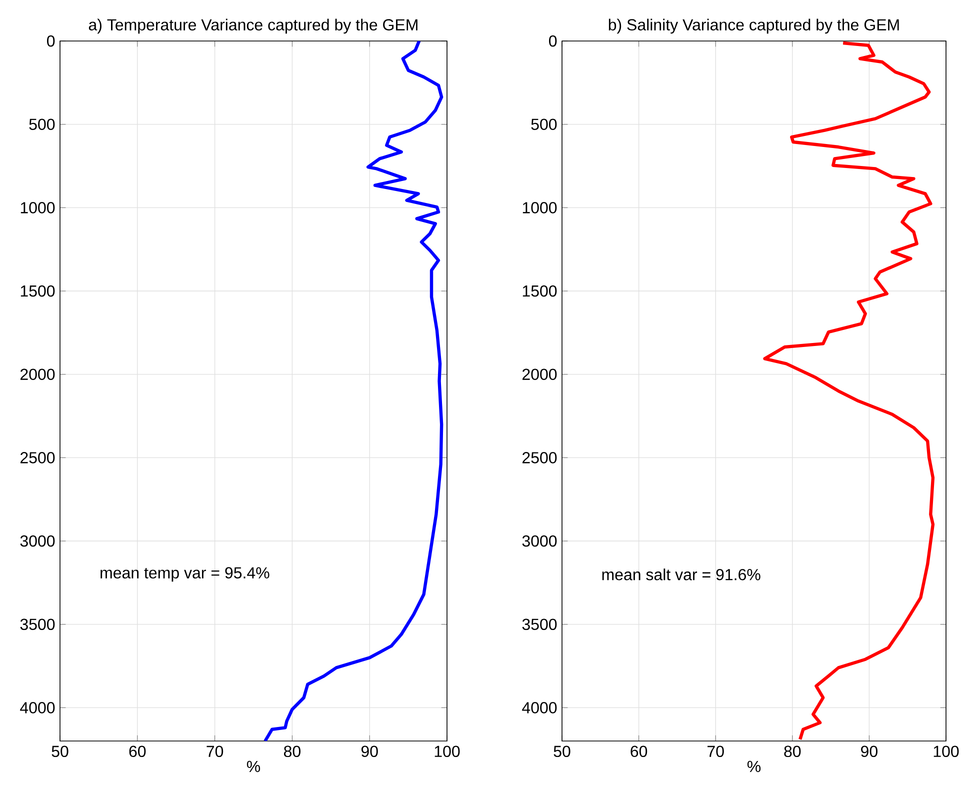 The width and height of the screenshot is (966, 794). I want to click on chart-title: b) Salinity Variance captured by the GEM, so click(753, 26).